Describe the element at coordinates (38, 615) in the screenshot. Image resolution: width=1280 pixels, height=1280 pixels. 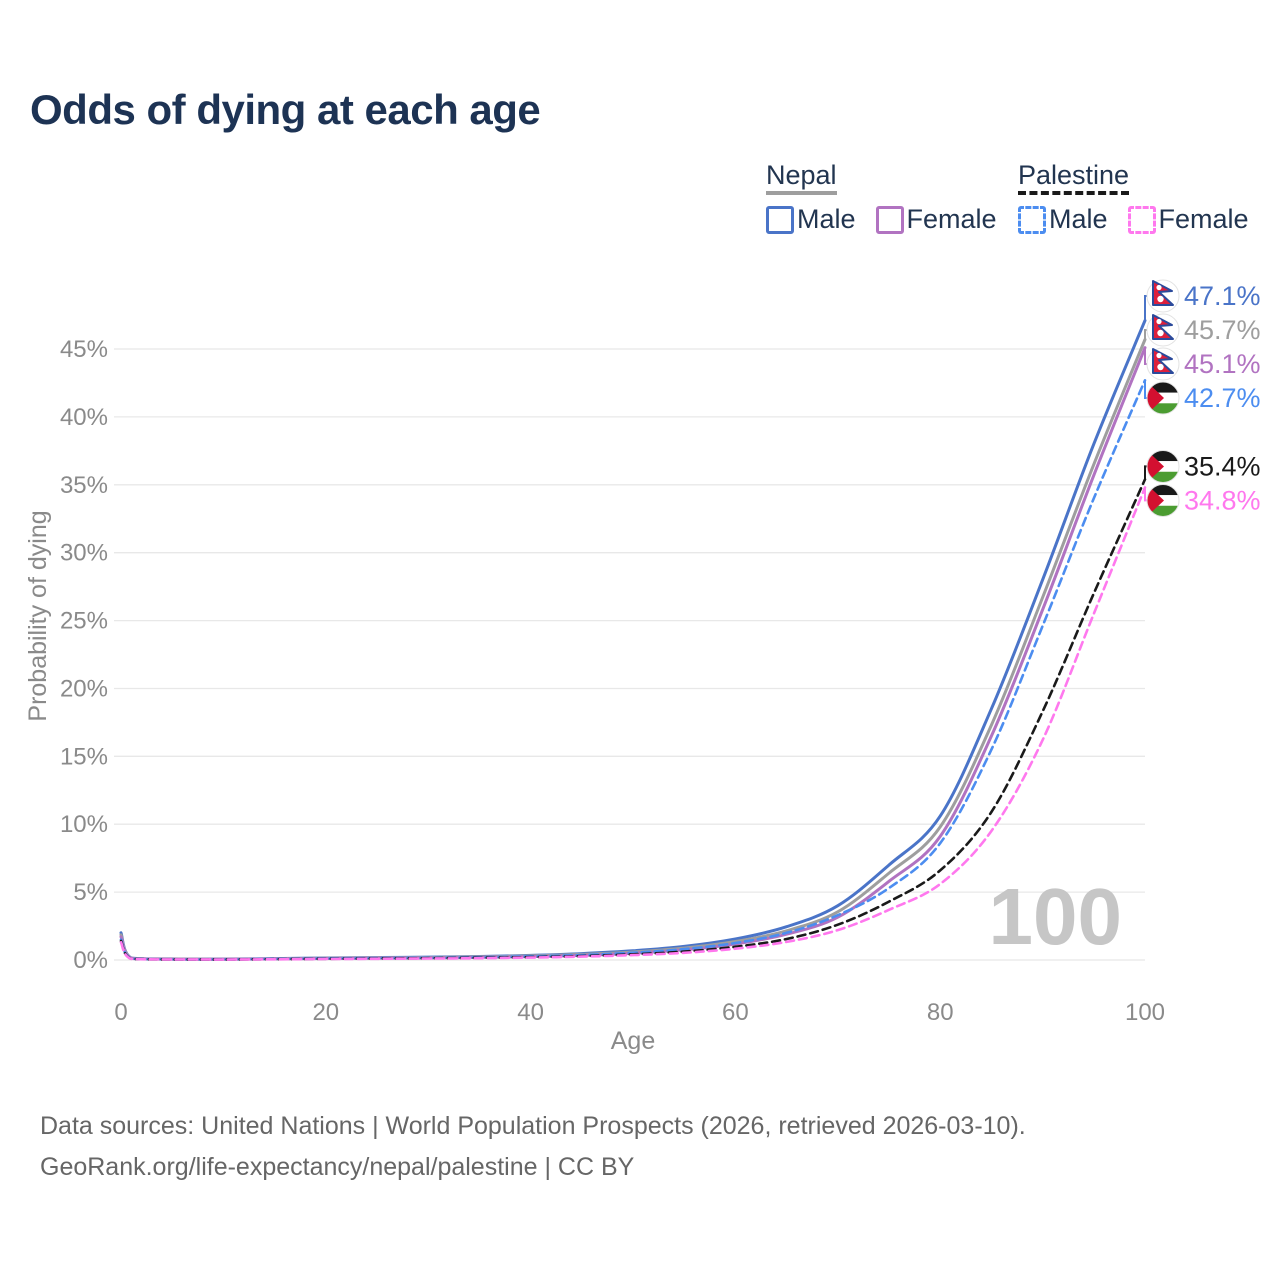
I see `y-axis-title: Probability of dying` at that location.